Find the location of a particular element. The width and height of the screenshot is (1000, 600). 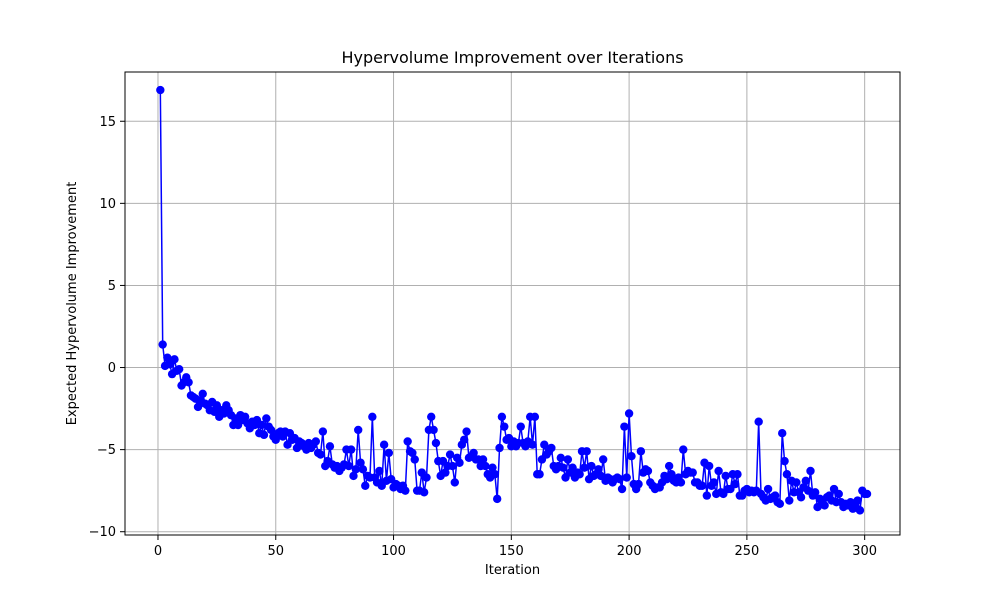

x-tick-label: 300 is located at coordinates (864, 551).